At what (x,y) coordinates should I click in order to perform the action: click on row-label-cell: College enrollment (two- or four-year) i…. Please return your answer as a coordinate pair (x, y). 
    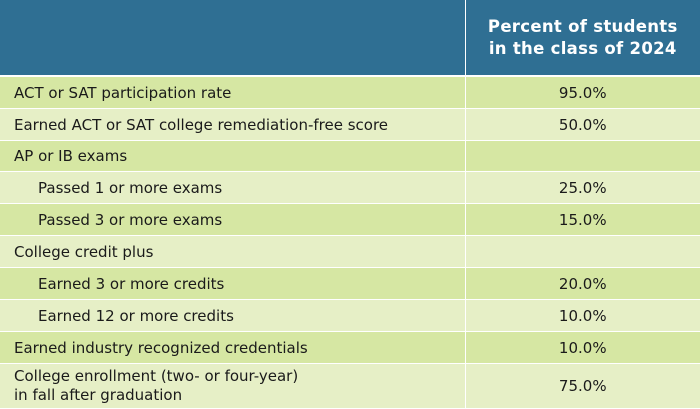
    Looking at the image, I should click on (232, 386).